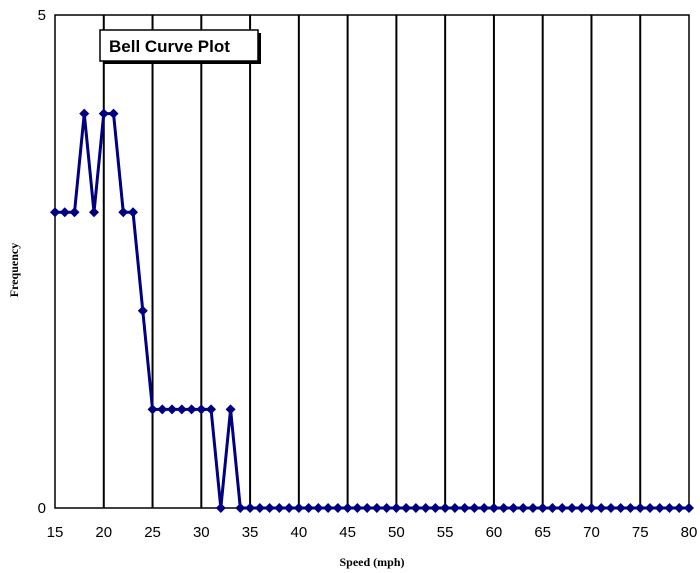 The width and height of the screenshot is (700, 573). I want to click on x-tick-label: 60, so click(494, 532).